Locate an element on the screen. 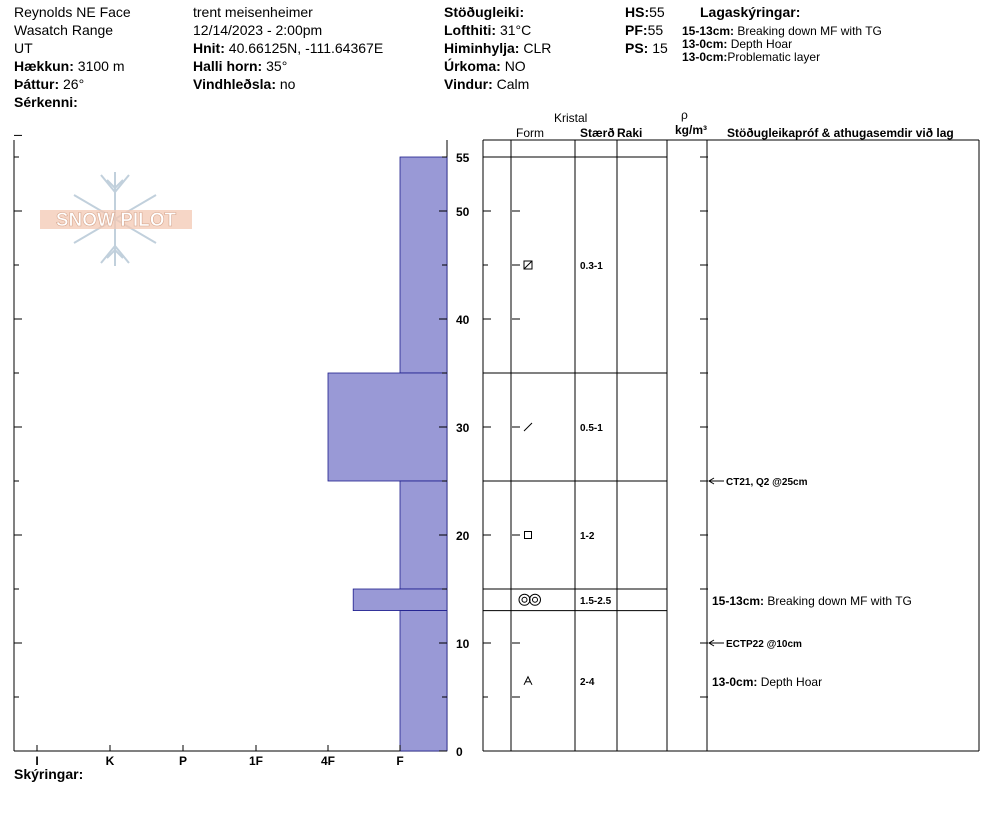 This screenshot has width=994, height=840. aspect: Þáttur: 26° is located at coordinates (49, 84).